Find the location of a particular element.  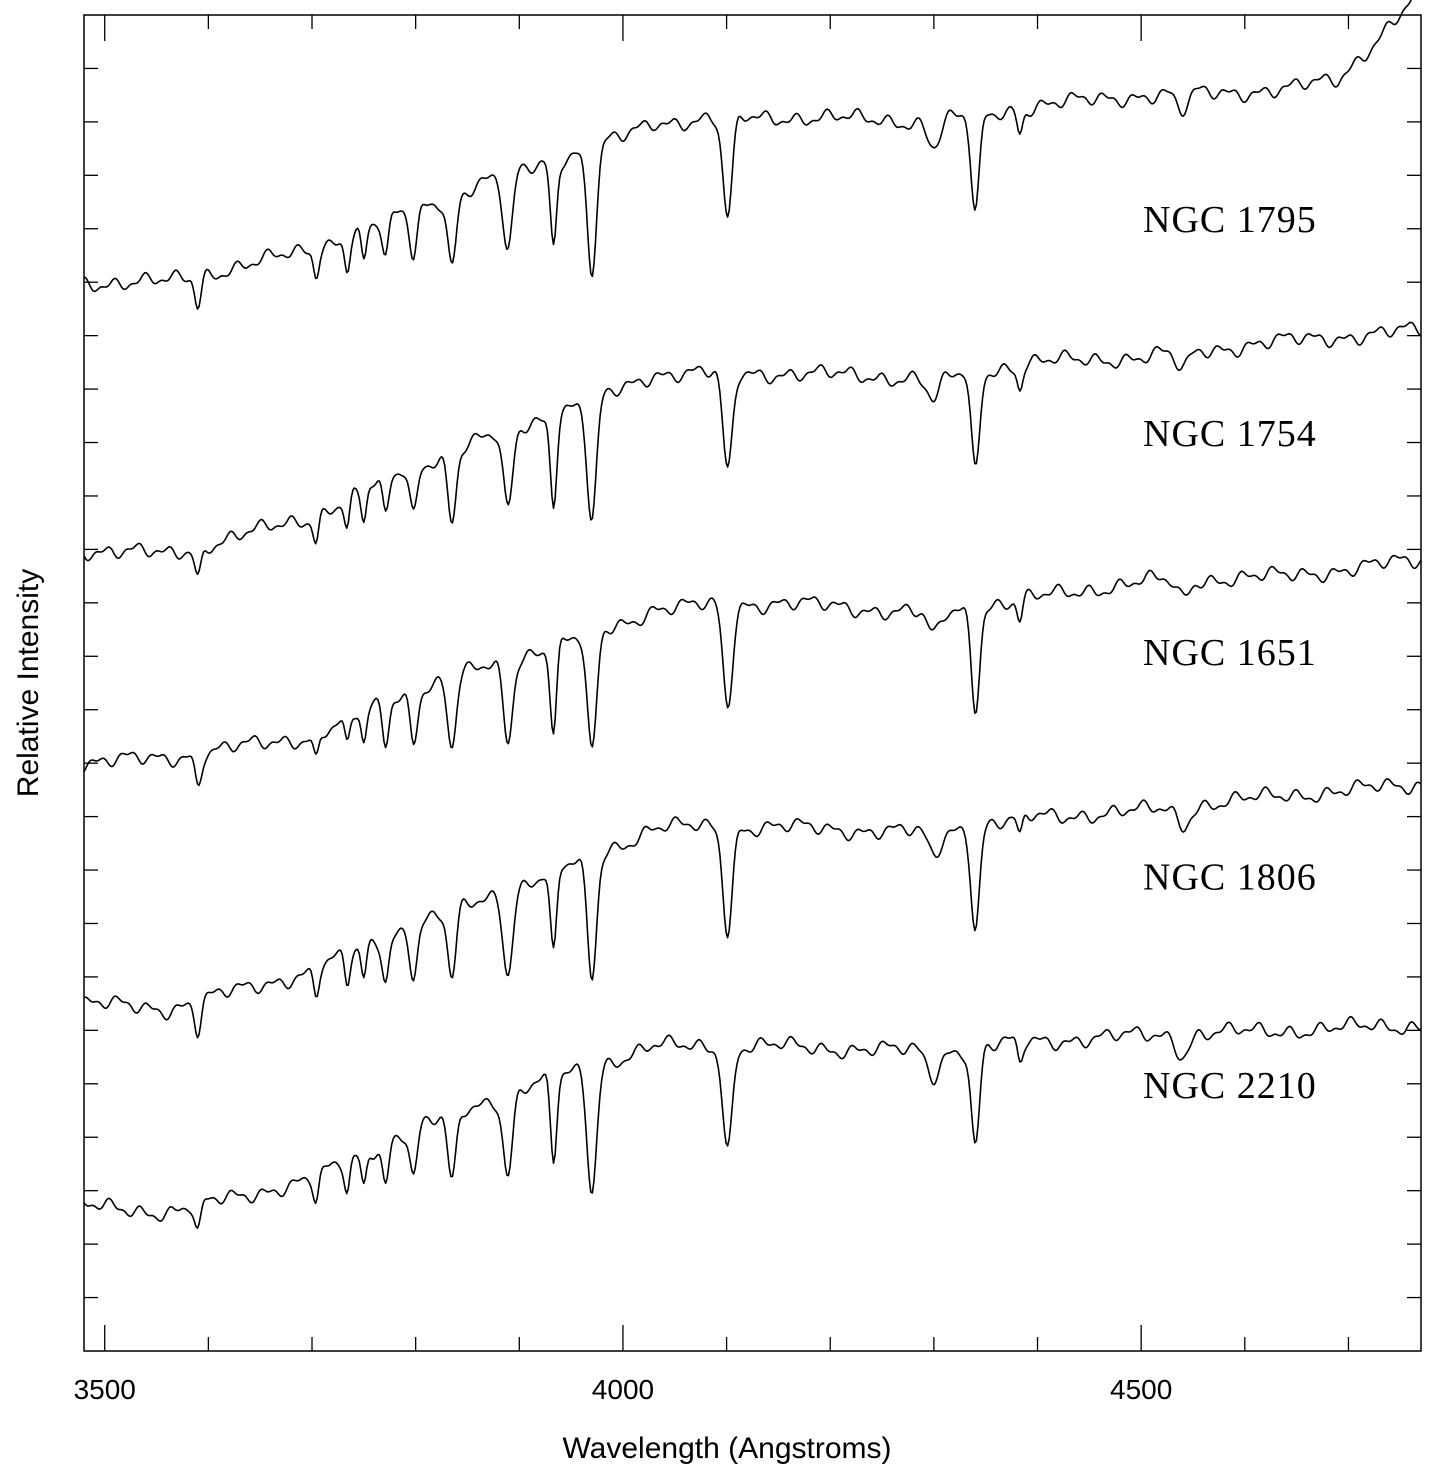

series-labels: NGC 1795 NGC 1754 NGC 1651 NGC 1806 NGC 2210 is located at coordinates (1230, 653).